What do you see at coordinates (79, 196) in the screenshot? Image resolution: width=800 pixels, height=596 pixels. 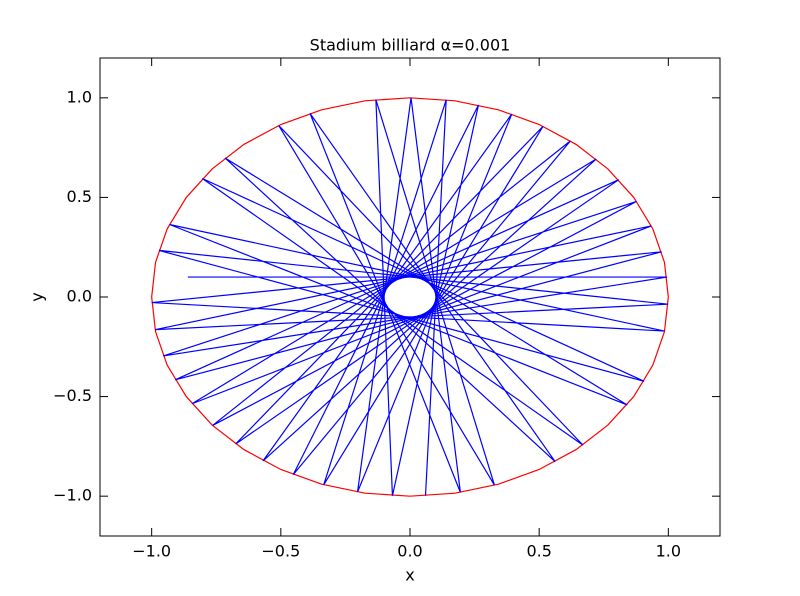 I see `y-tick-label: 0.5` at bounding box center [79, 196].